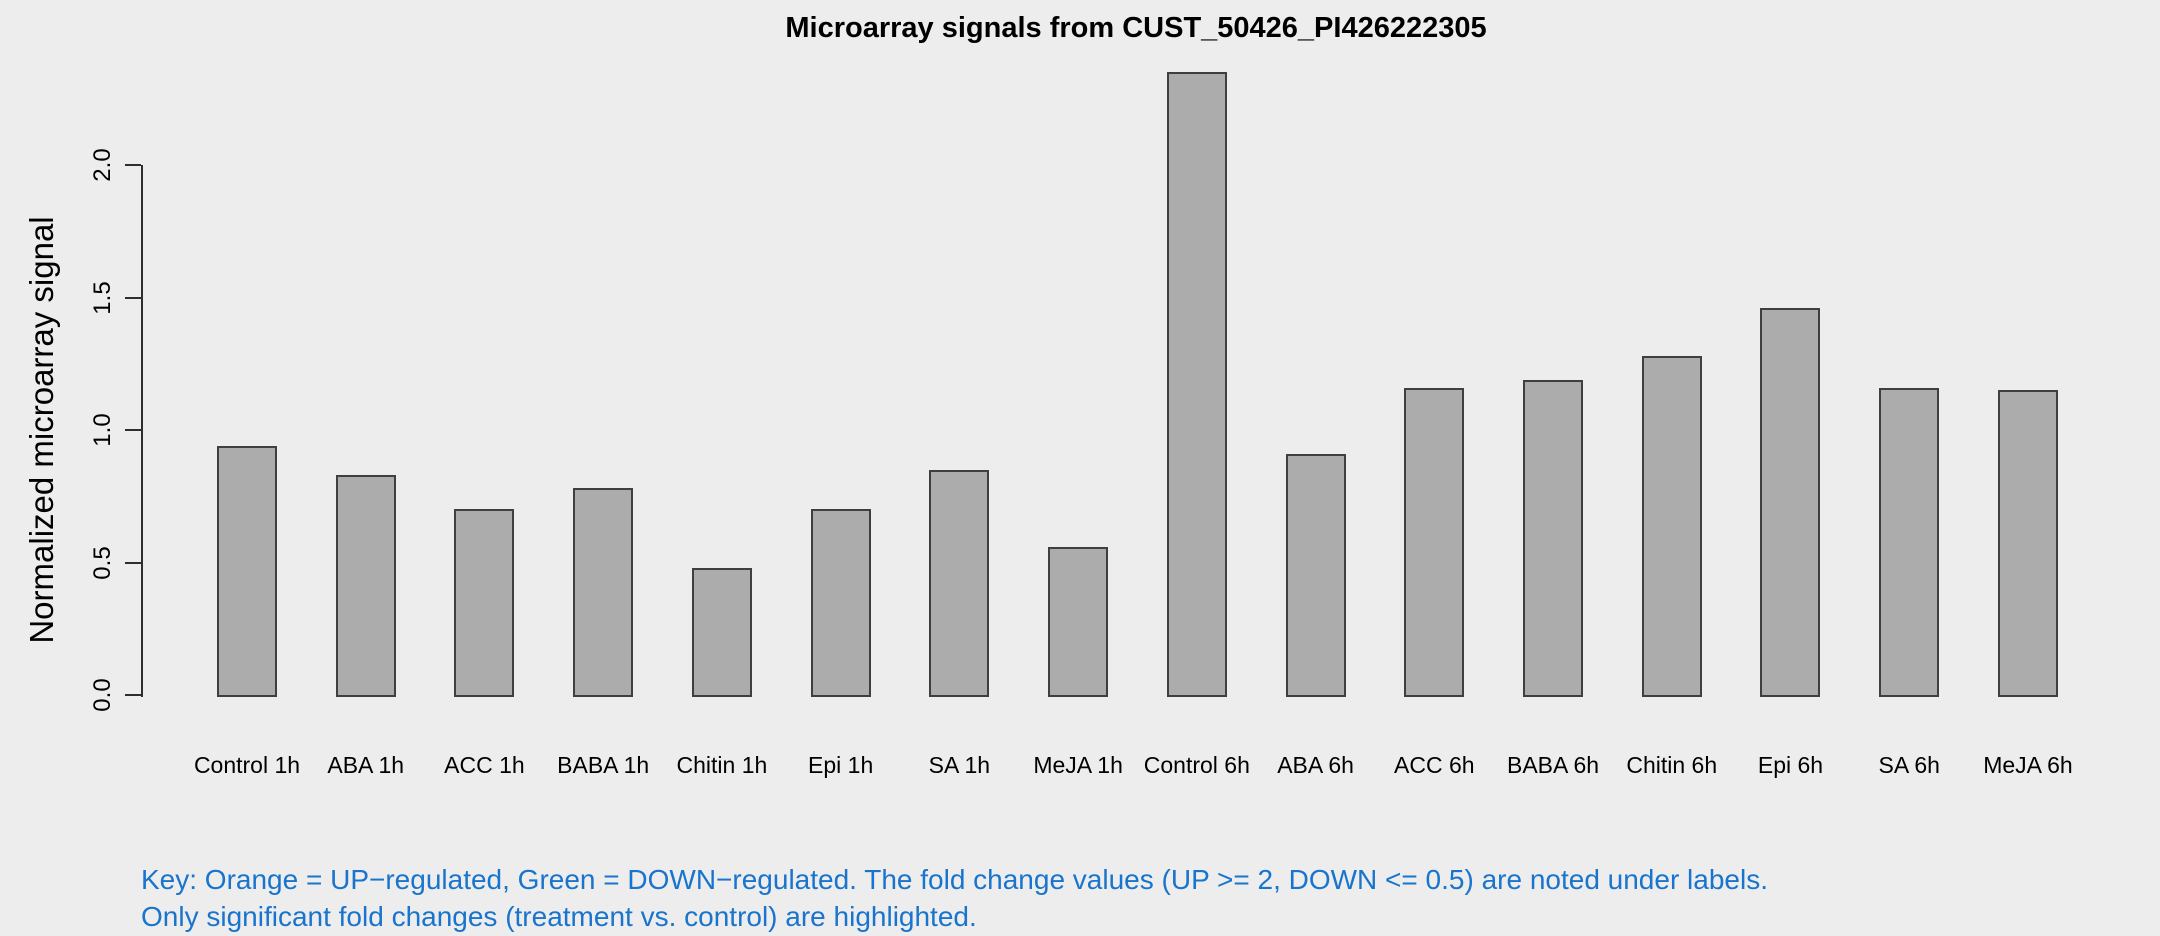 This screenshot has height=936, width=2160. I want to click on bar-control-6h, so click(1197, 384).